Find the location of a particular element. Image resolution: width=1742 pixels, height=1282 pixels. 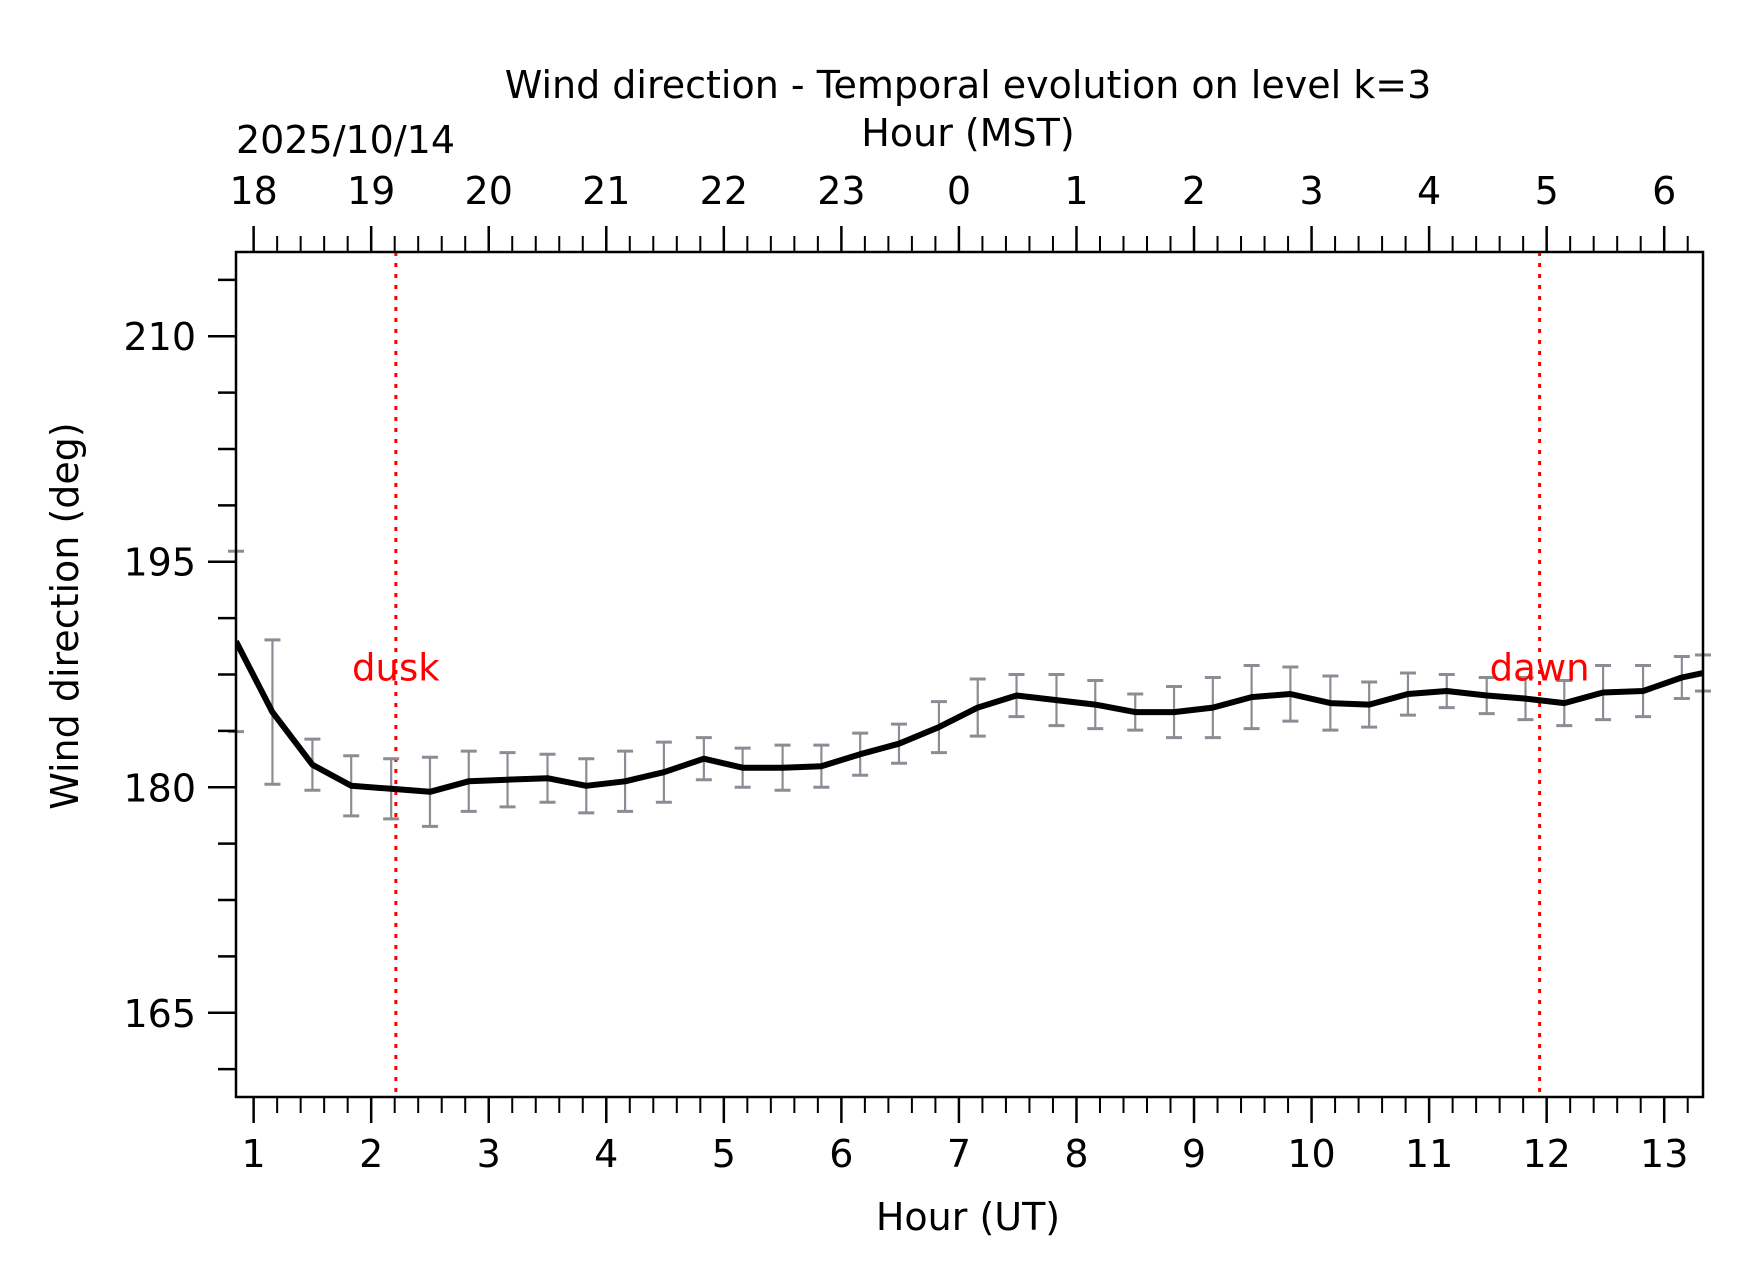

x-tick-label: 4 is located at coordinates (606, 1154).